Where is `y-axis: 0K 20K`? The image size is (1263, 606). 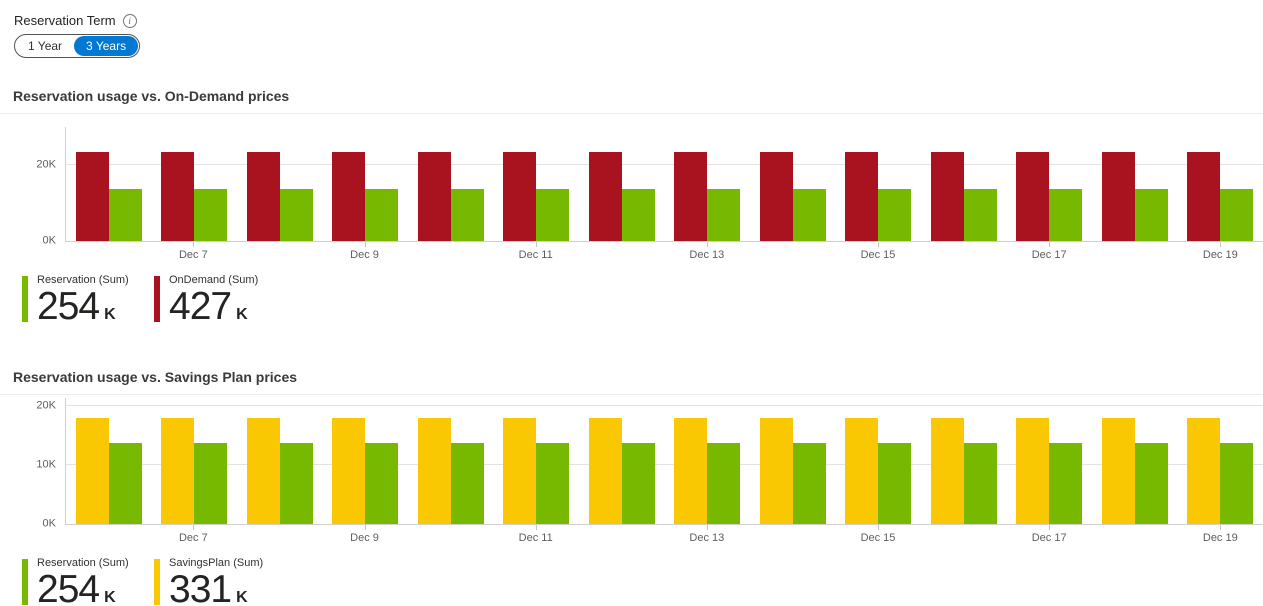
y-axis: 0K 20K is located at coordinates (32, 186).